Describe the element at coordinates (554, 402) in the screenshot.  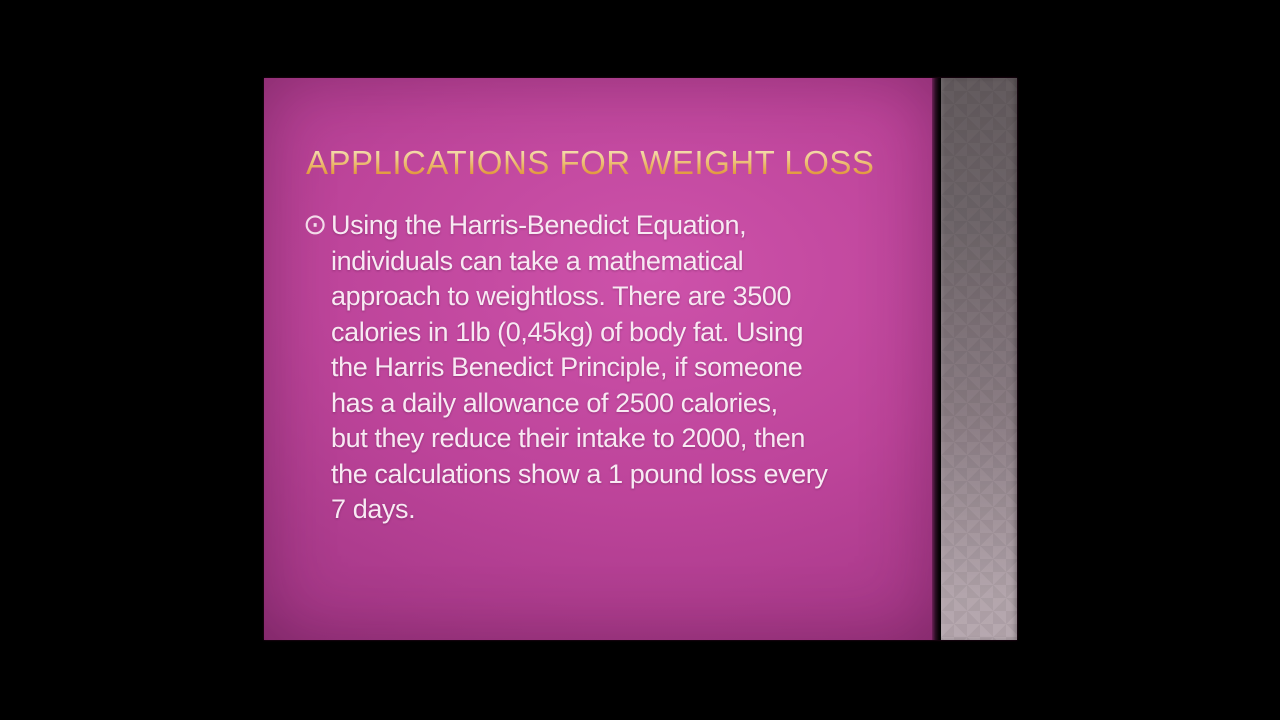
I see `body-line: has a daily allowance of 2500 calories,` at that location.